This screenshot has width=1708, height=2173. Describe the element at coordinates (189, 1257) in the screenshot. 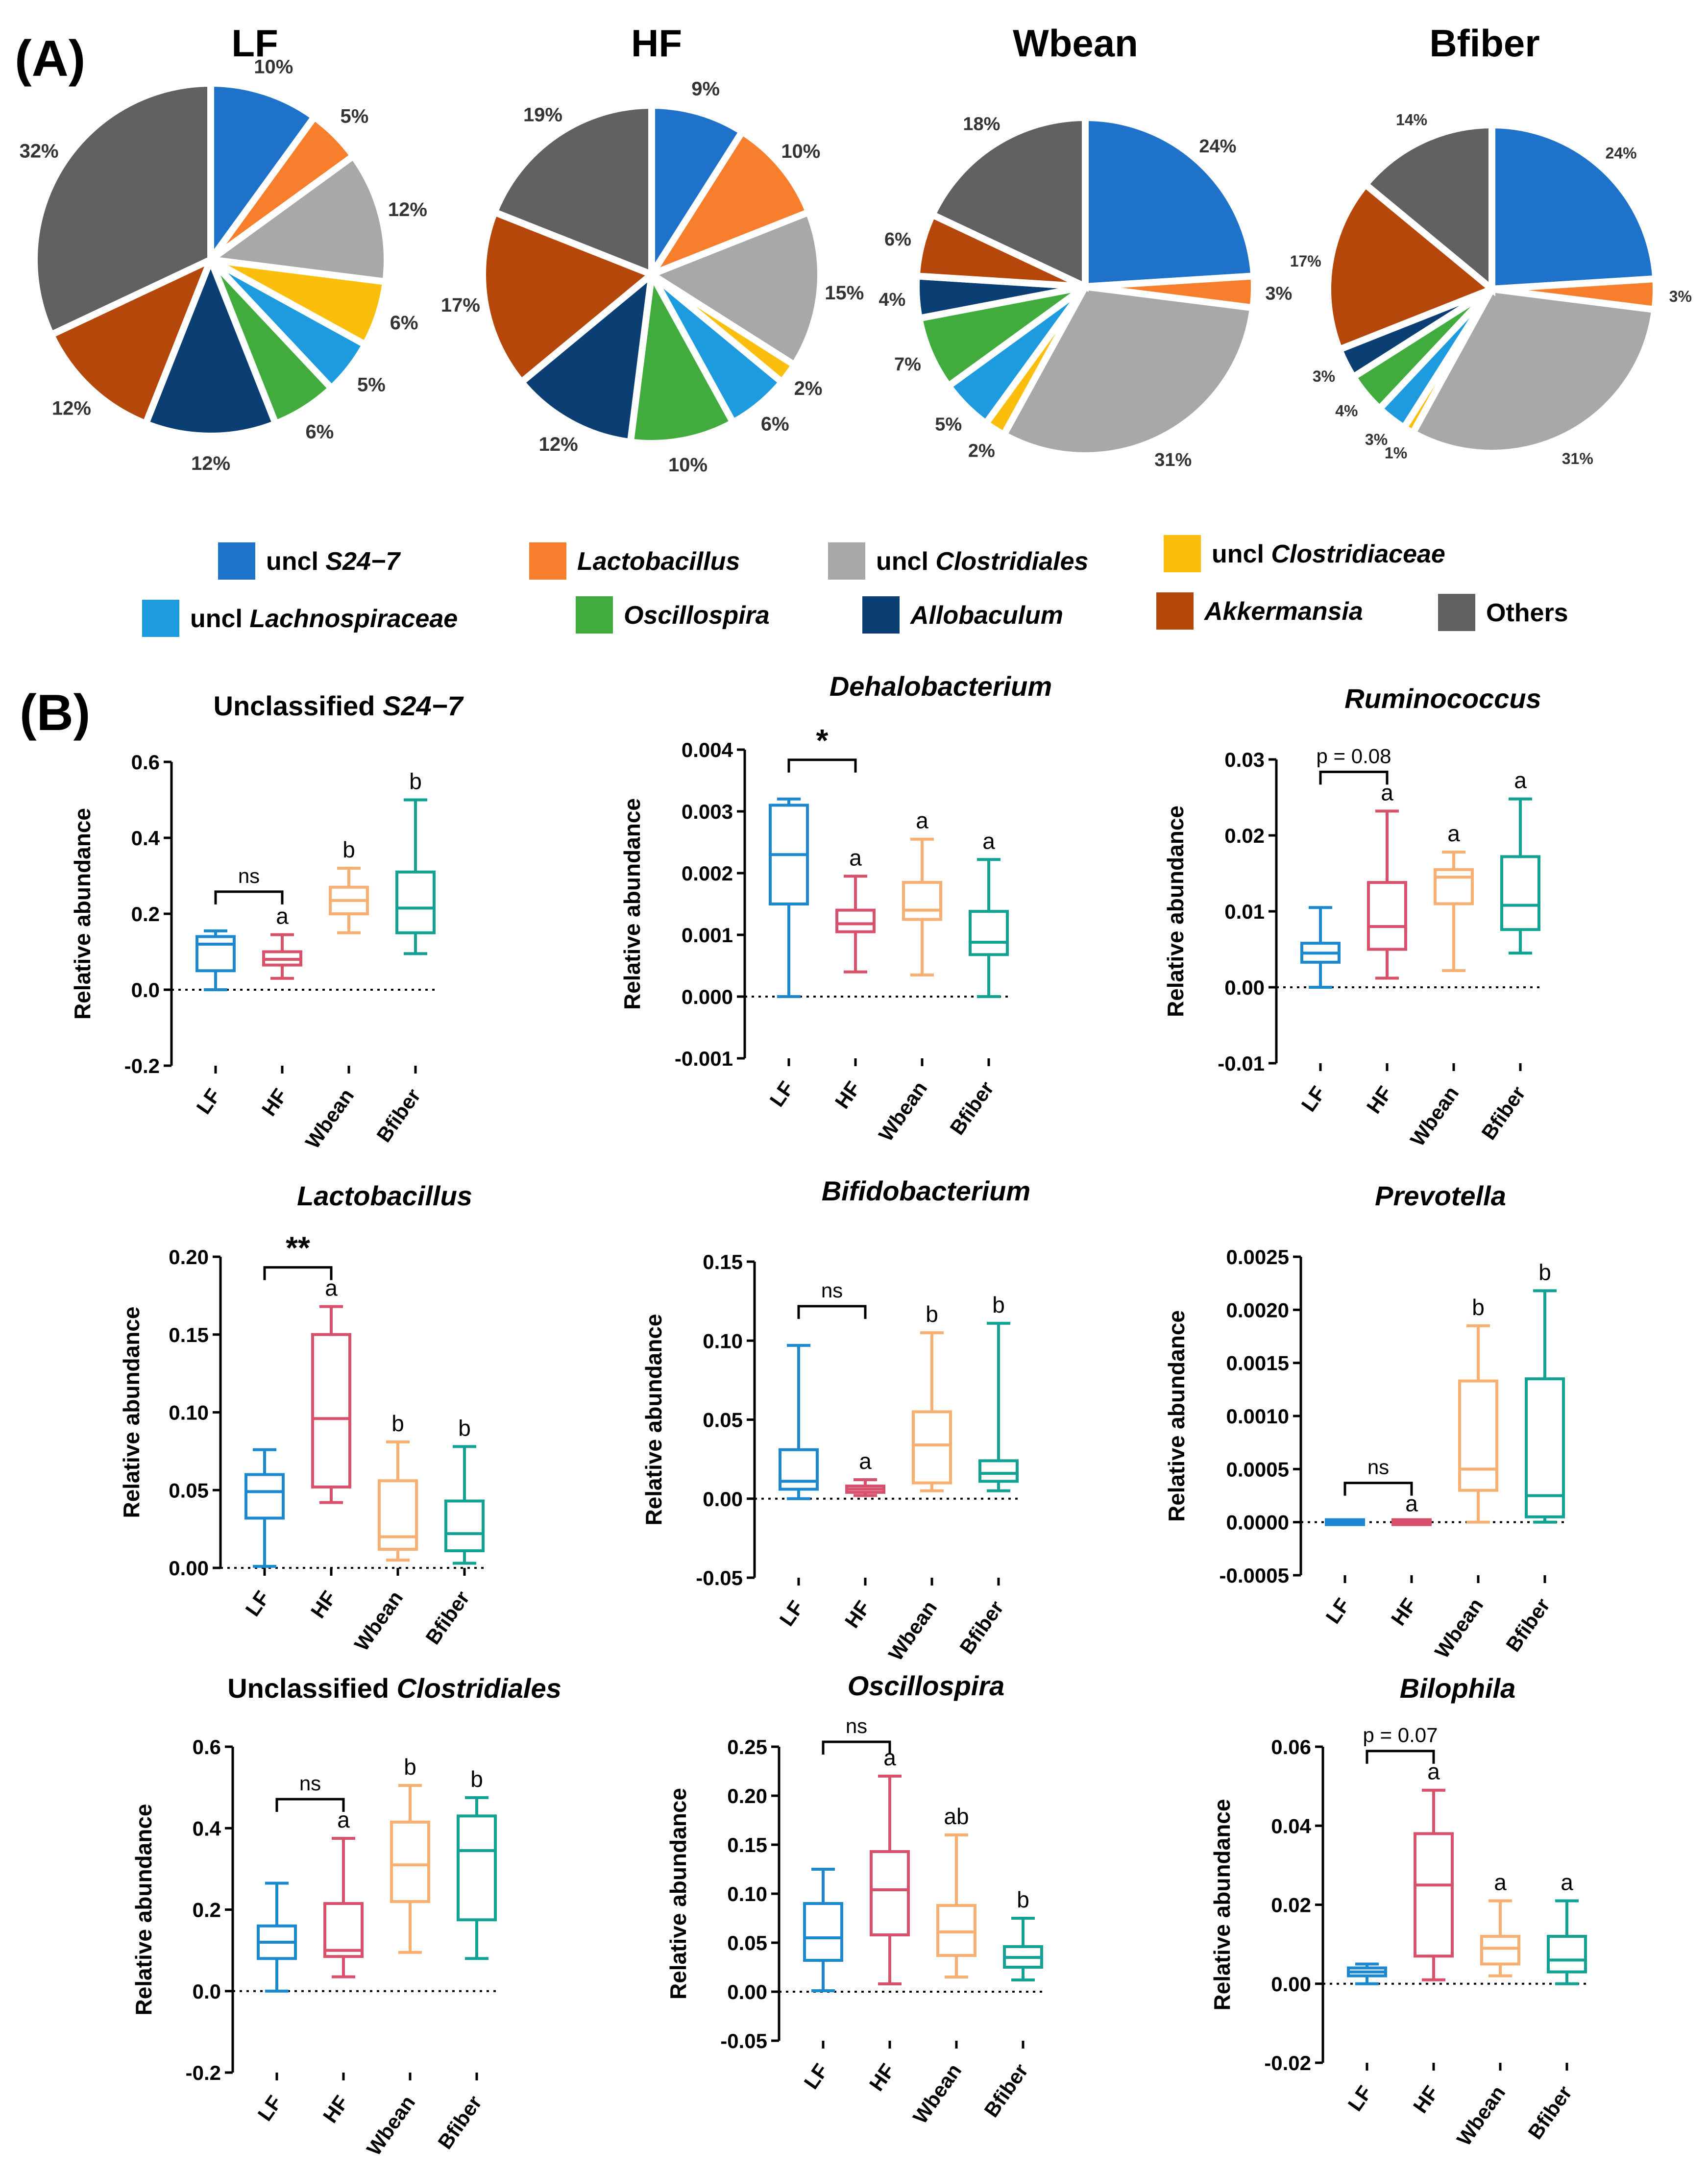

I see `y-tick-label: 0.20` at that location.